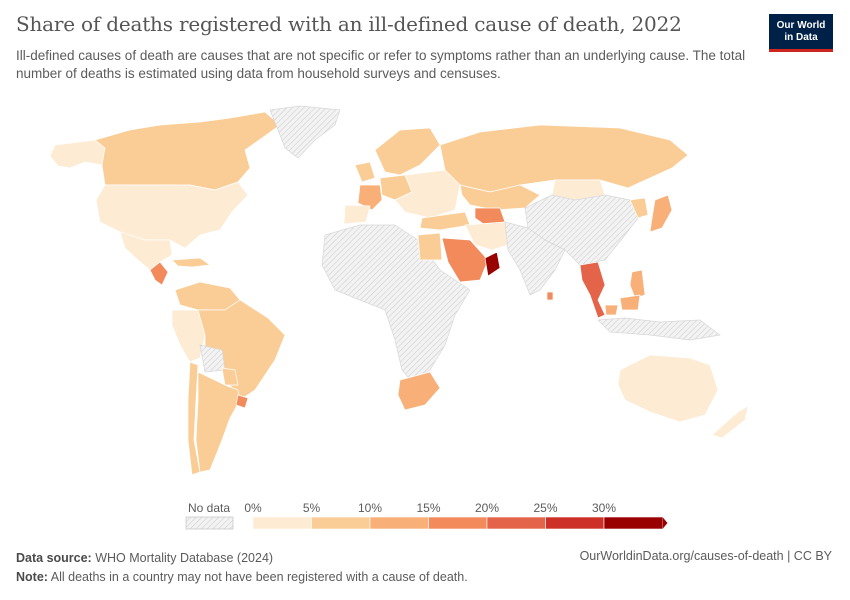 The width and height of the screenshot is (850, 600). I want to click on region-south-africa, so click(419, 391).